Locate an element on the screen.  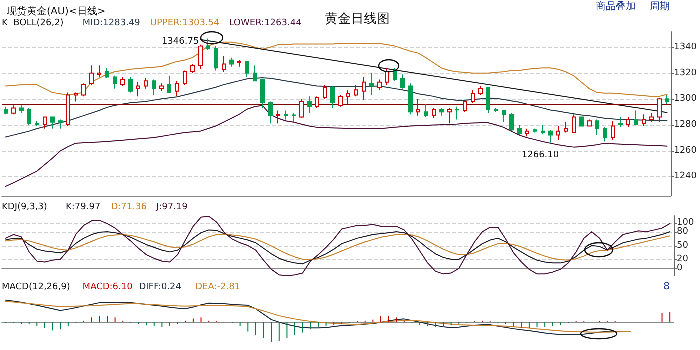
y-tick-label: 100 is located at coordinates (685, 223).